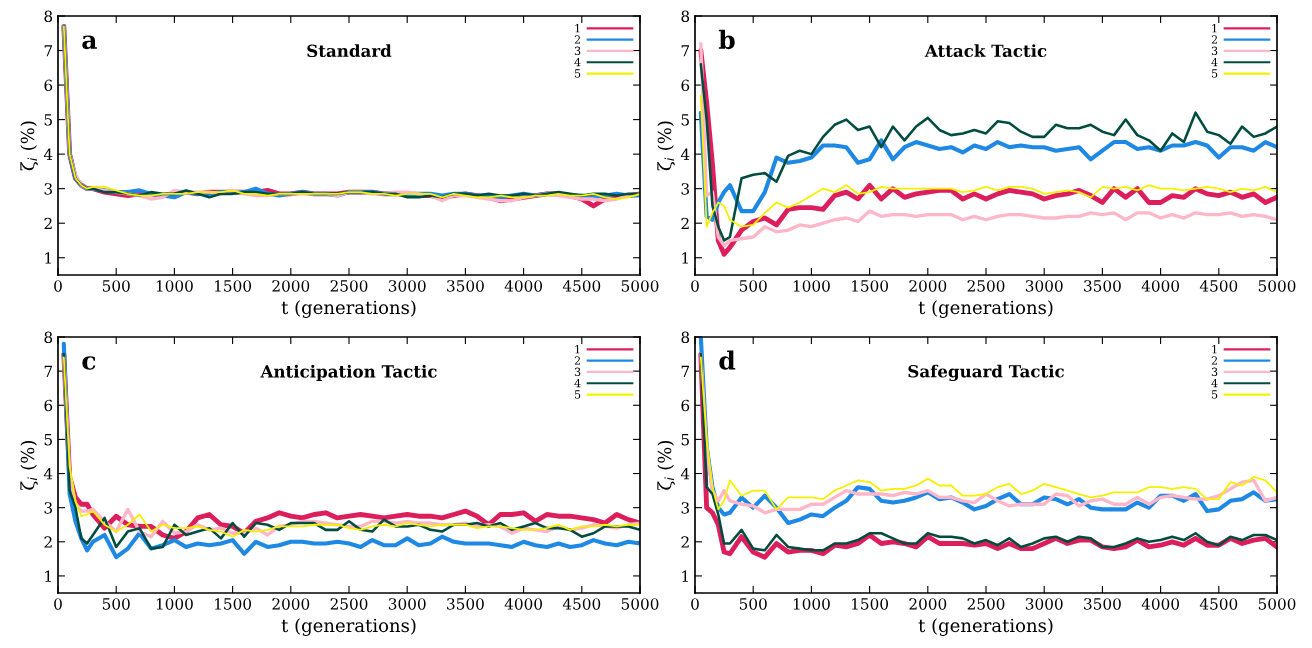  What do you see at coordinates (89, 42) in the screenshot?
I see `annotation: a` at bounding box center [89, 42].